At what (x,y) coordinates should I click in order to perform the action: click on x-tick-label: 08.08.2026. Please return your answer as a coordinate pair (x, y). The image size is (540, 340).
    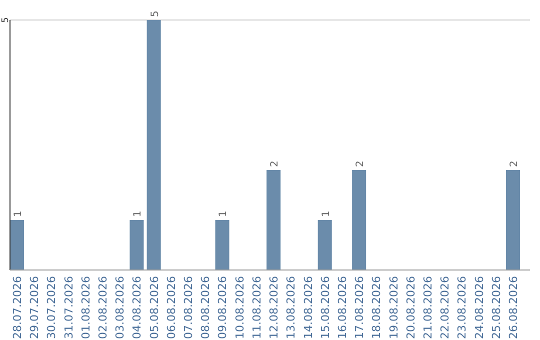
    Looking at the image, I should click on (205, 307).